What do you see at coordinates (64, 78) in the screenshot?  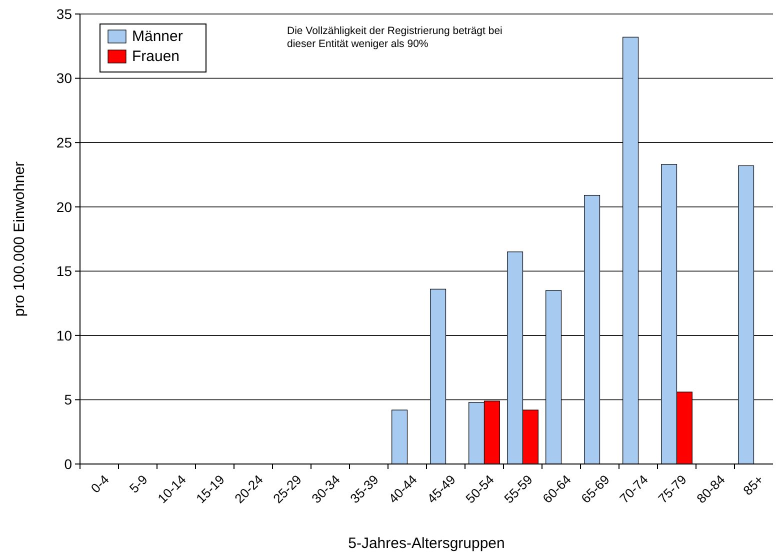 I see `y-tick-label: 30` at bounding box center [64, 78].